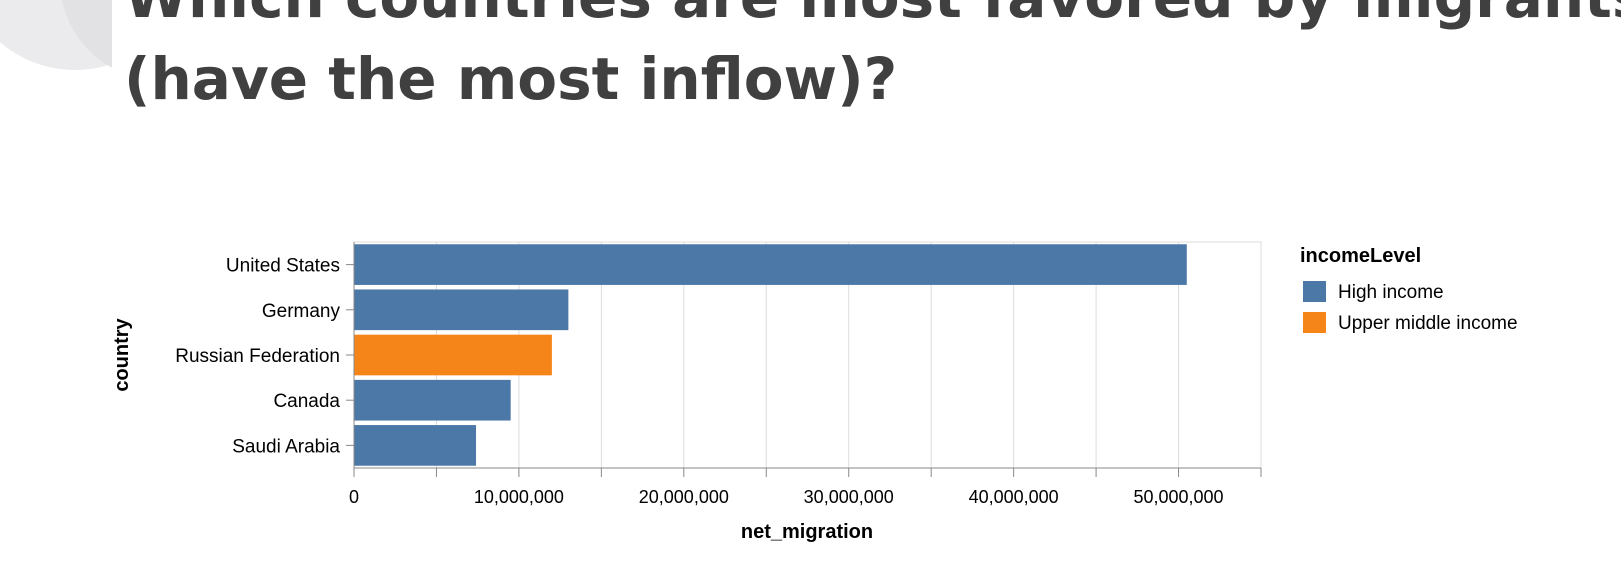 The image size is (1621, 576). Describe the element at coordinates (511, 79) in the screenshot. I see `slide-title-line-2: (have the most inflow)?` at that location.